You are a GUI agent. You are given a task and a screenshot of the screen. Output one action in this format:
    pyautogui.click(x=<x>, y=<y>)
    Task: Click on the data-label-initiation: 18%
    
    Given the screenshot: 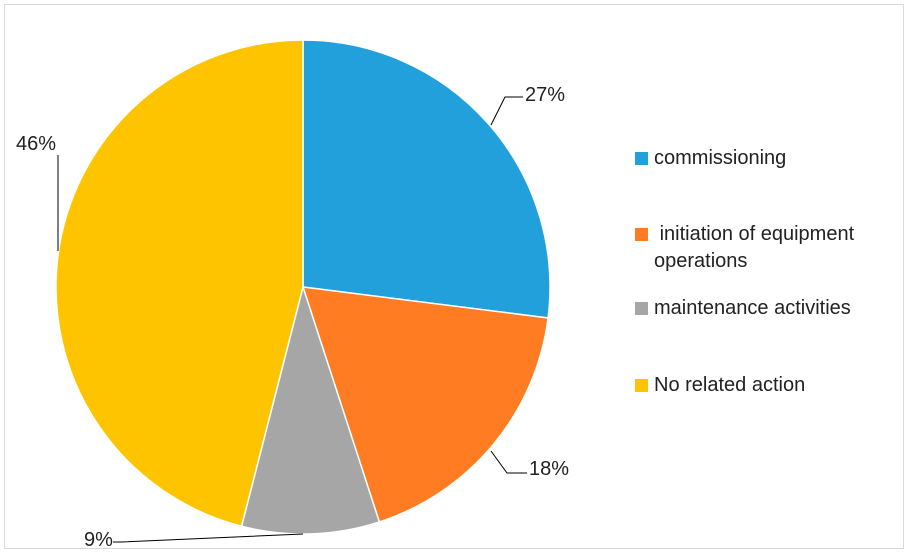 What is the action you would take?
    pyautogui.click(x=549, y=469)
    